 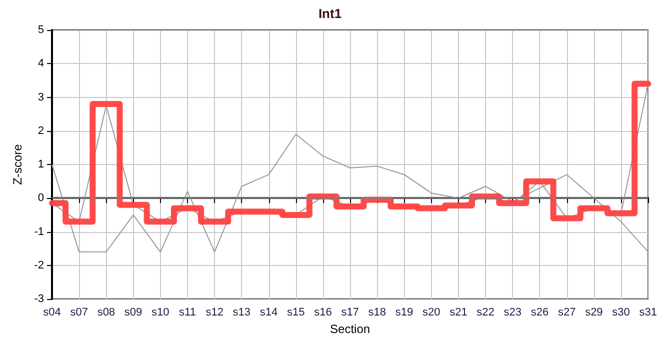 What do you see at coordinates (295, 312) in the screenshot?
I see `x-tick-label: s15` at bounding box center [295, 312].